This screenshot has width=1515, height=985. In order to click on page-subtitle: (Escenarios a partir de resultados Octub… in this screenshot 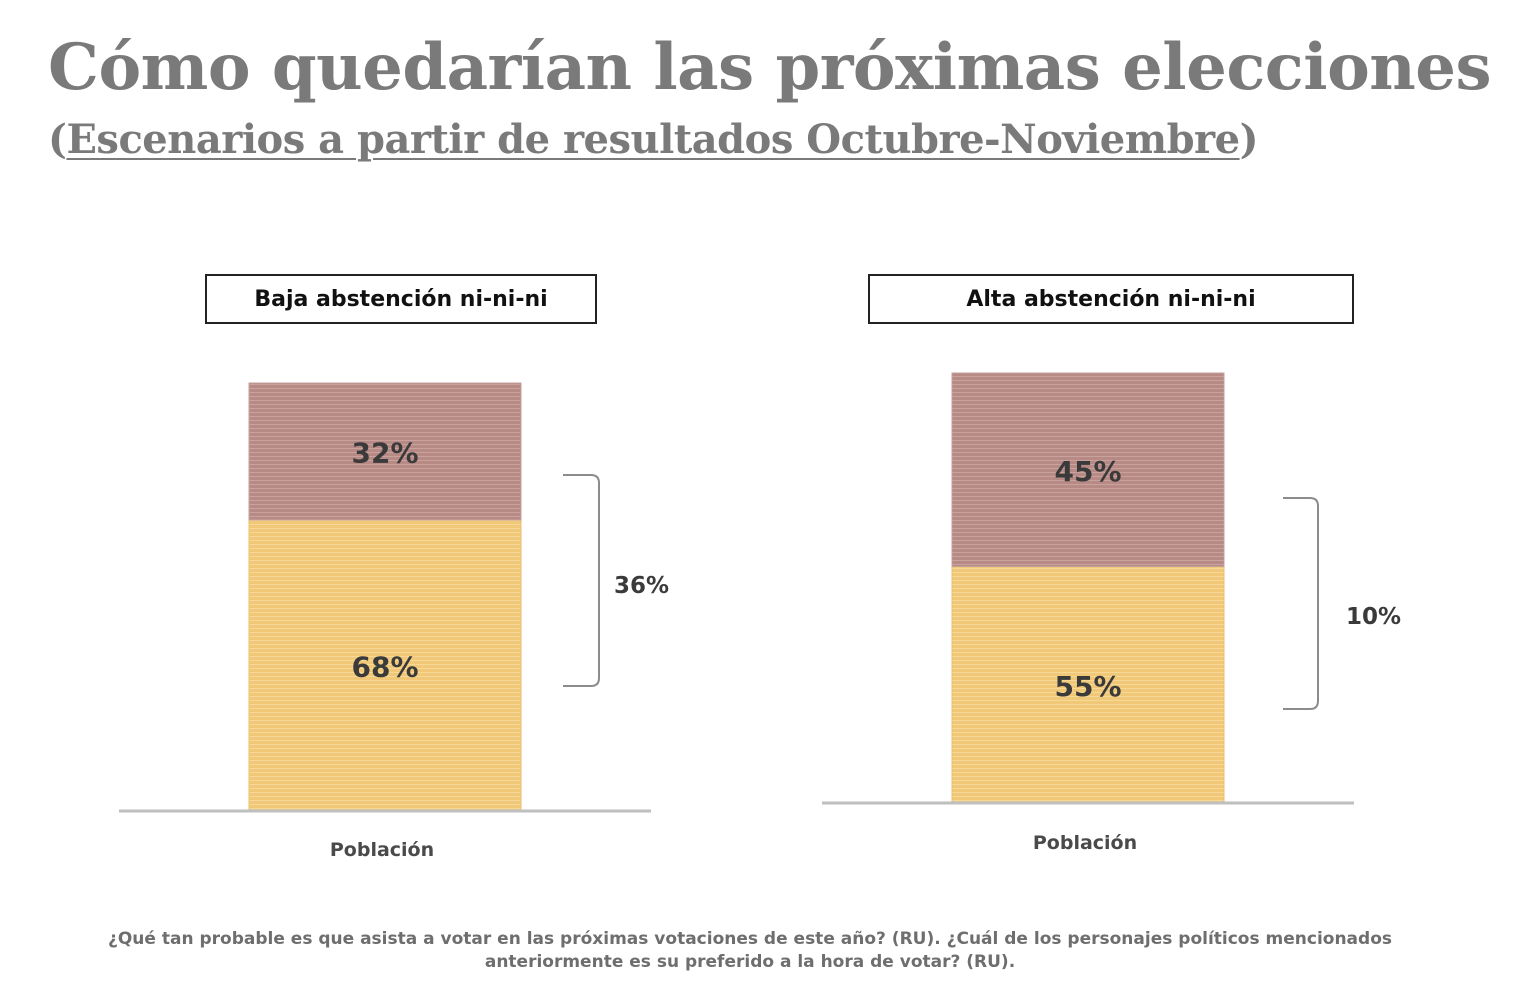, I will do `click(653, 140)`.